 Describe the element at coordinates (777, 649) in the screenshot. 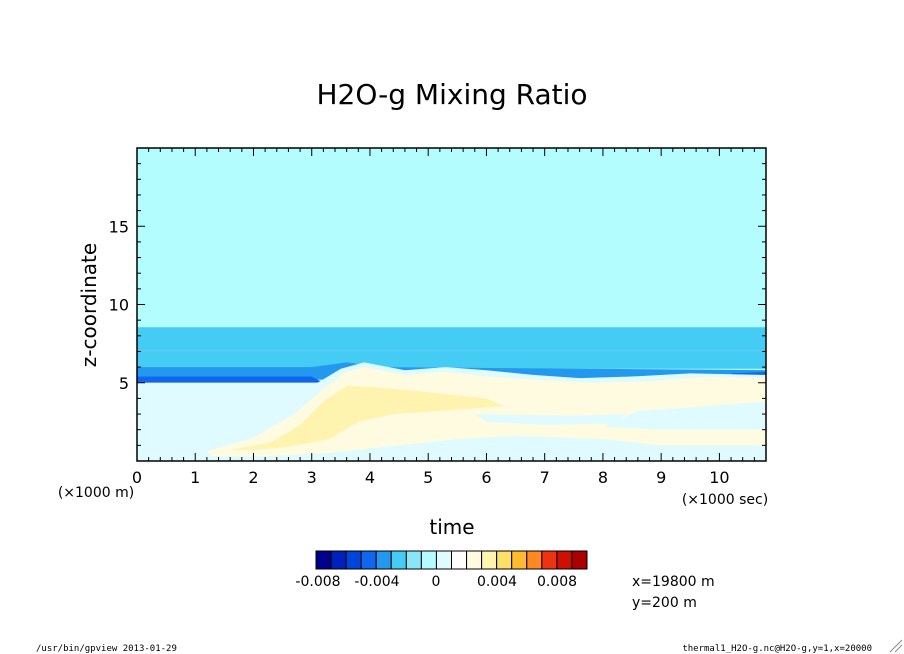

I see `footer-right: thermal1_H2O-g.nc@H2O-g,y=1,x=20000` at that location.